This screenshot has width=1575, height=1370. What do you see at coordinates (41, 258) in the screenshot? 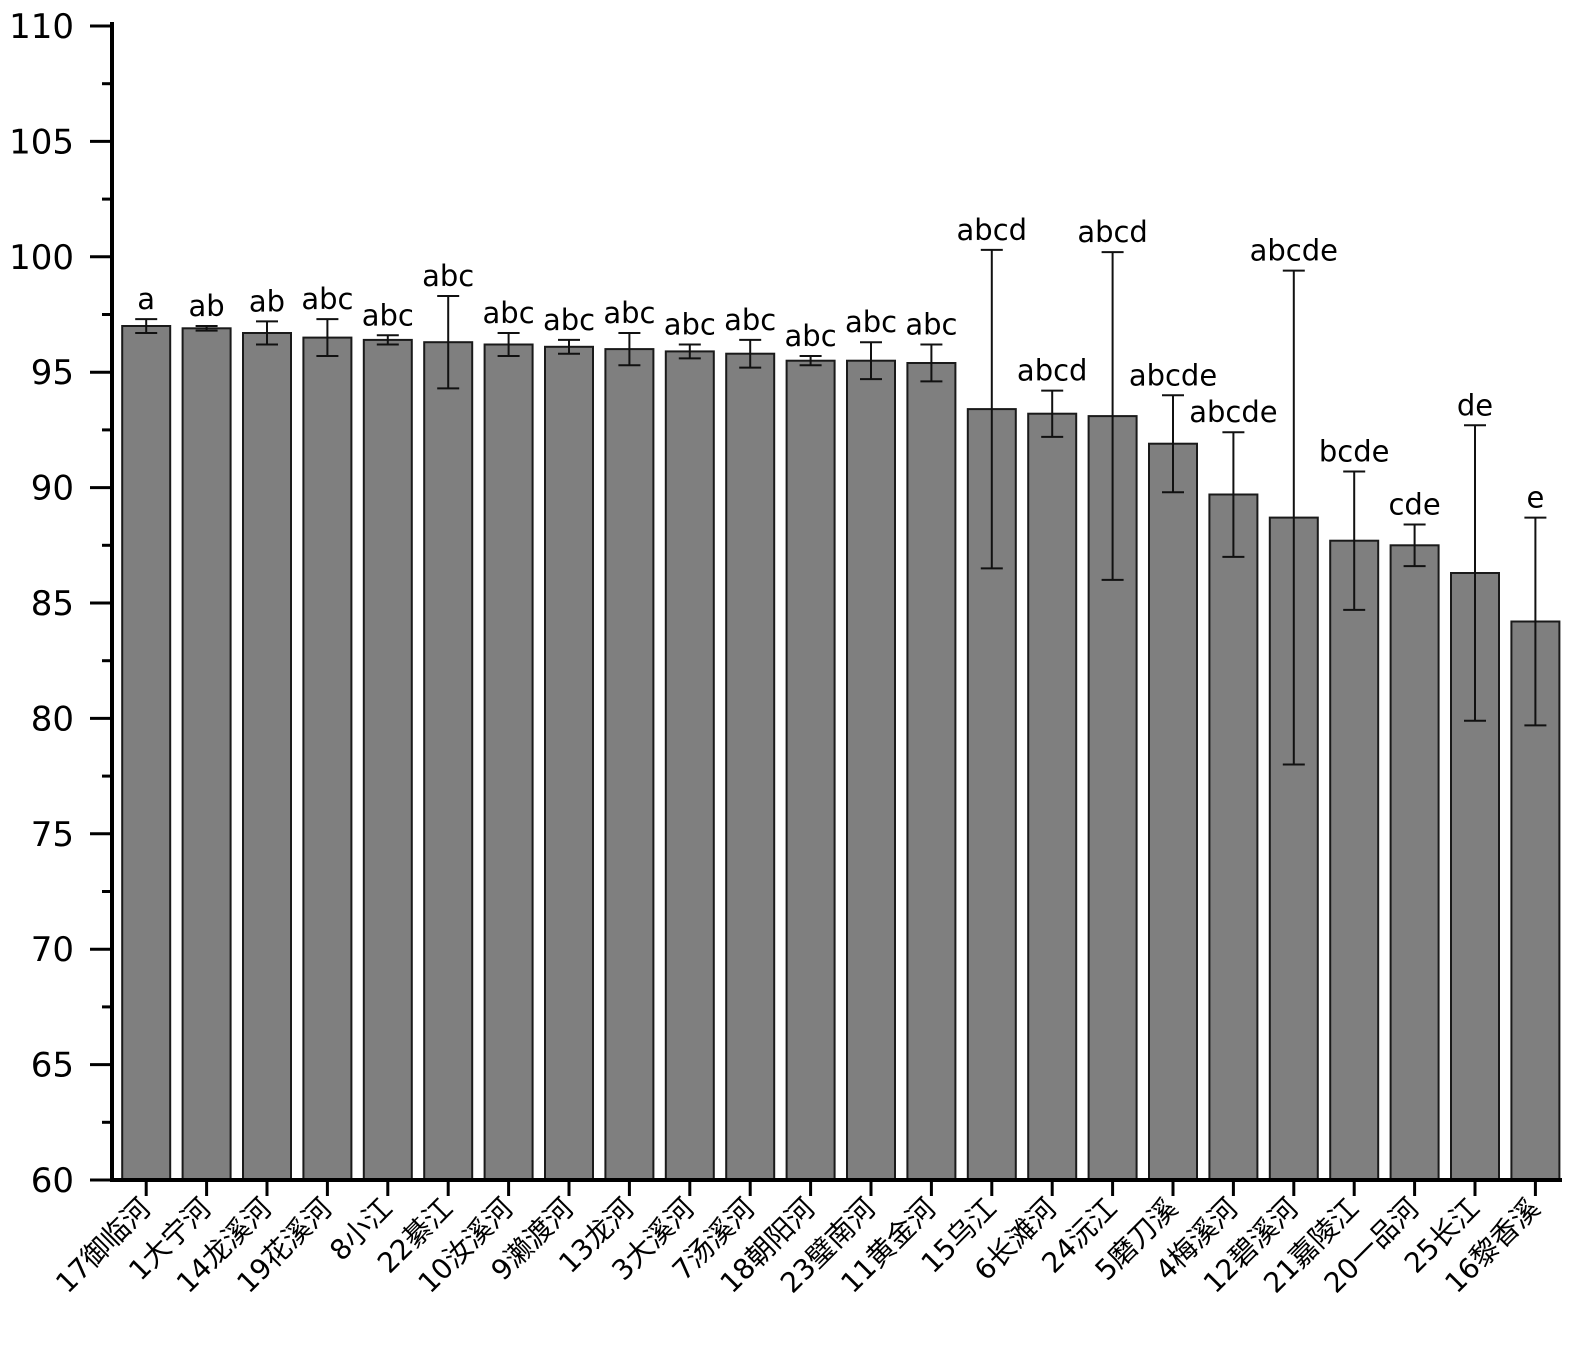
I see `y-tick-label: 100` at bounding box center [41, 258].